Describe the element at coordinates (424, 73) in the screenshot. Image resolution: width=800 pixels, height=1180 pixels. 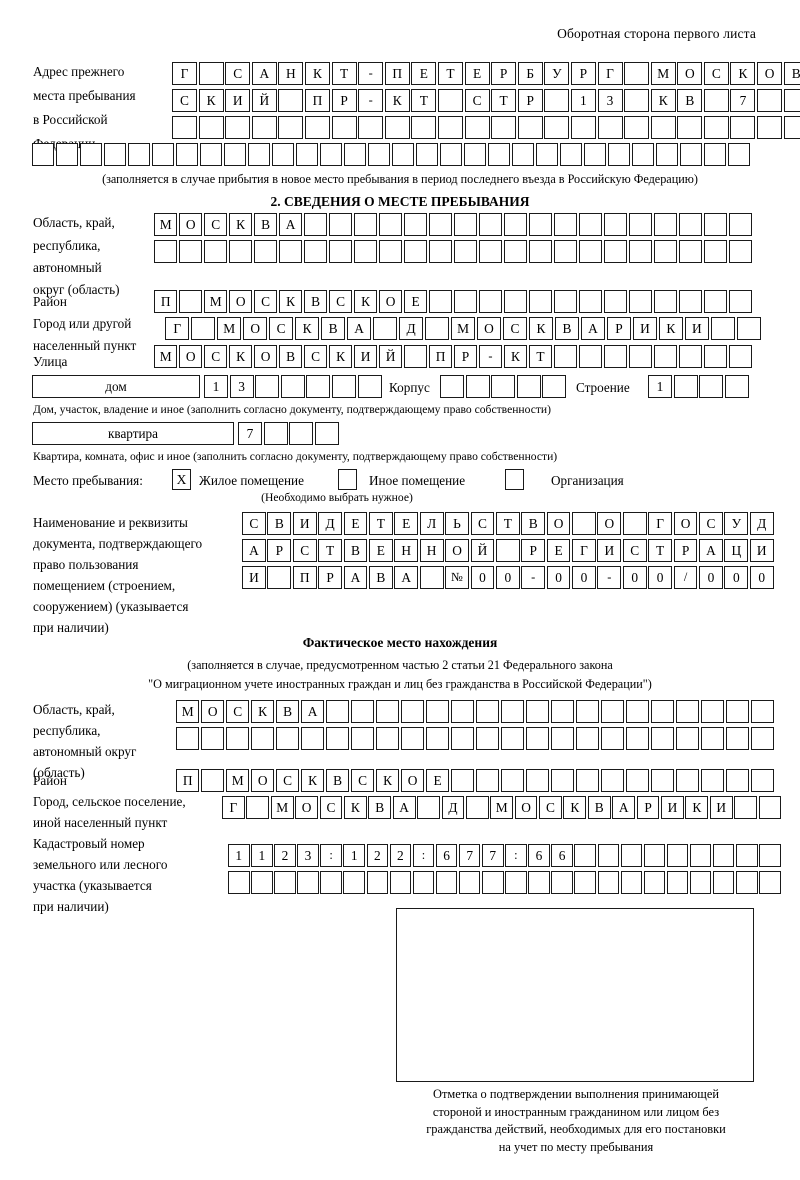
I see `char-cell: Е` at that location.